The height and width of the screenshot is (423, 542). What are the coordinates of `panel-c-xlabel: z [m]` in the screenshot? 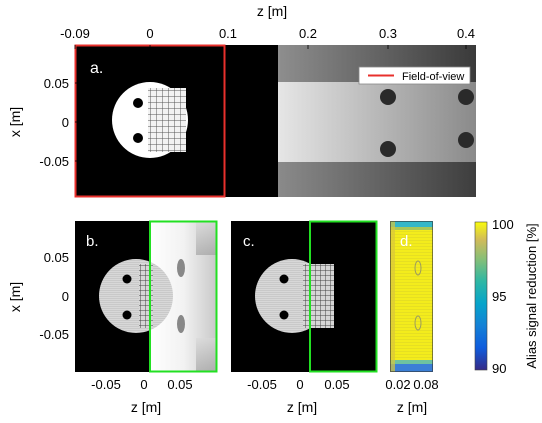 It's located at (302, 407).